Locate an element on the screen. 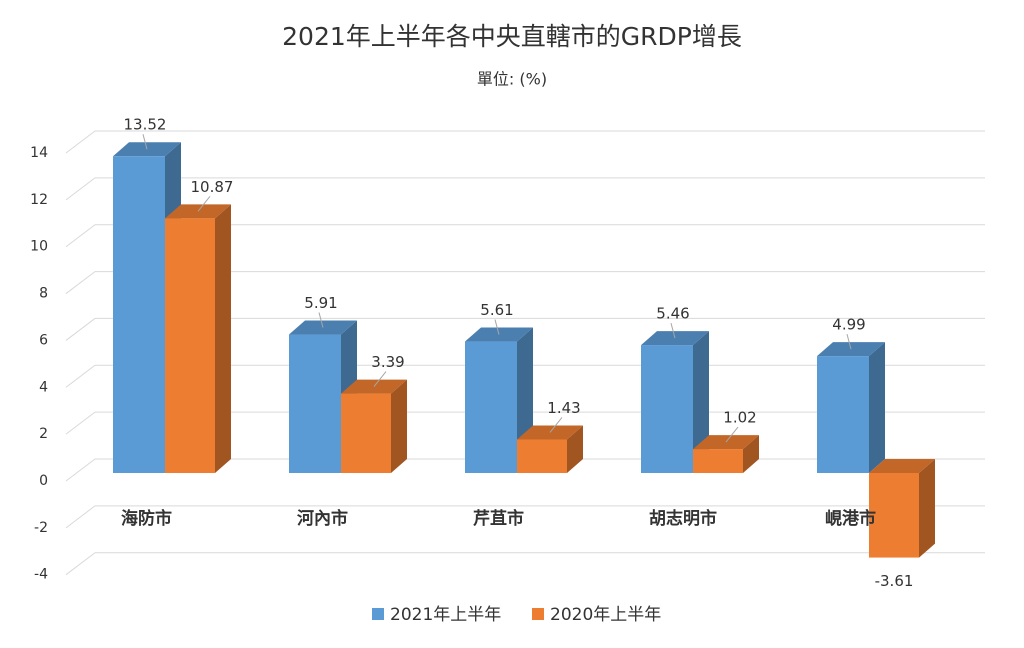  y-tick-label: 8 is located at coordinates (43, 294).